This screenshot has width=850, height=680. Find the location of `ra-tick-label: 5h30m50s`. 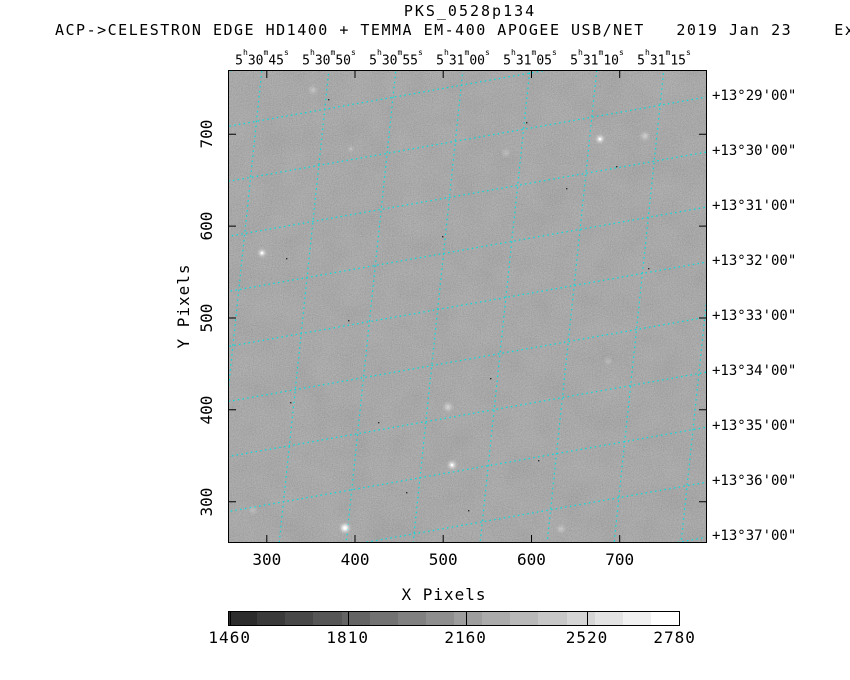

ra-tick-label: 5h30m50s is located at coordinates (329, 58).